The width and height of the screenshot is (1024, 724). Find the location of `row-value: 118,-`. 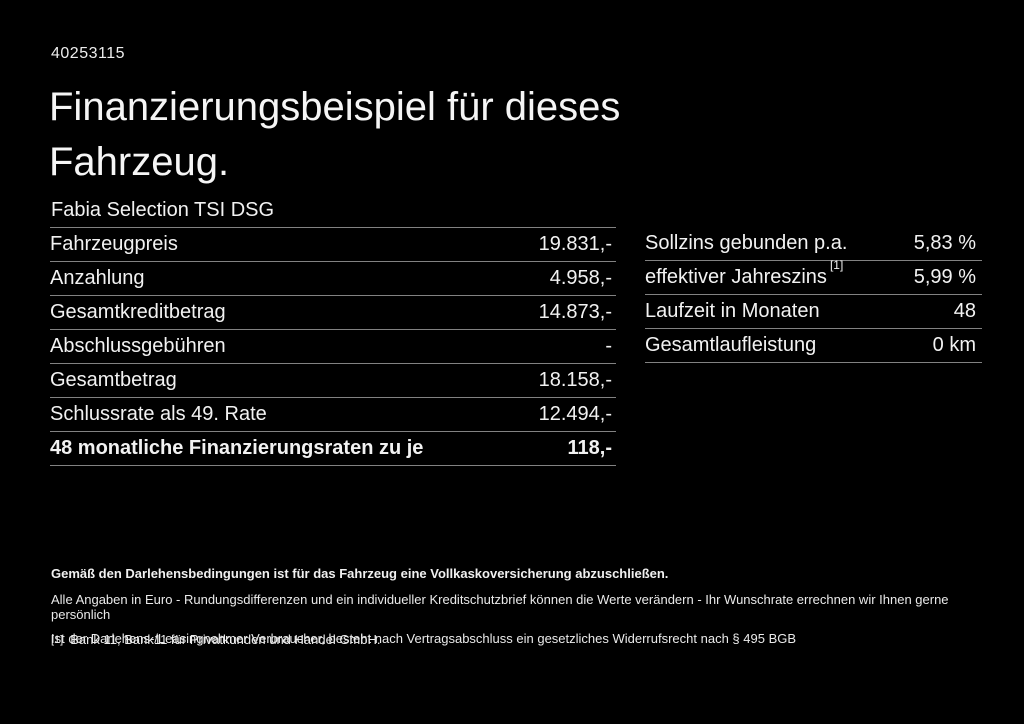

row-value: 118,- is located at coordinates (589, 448).